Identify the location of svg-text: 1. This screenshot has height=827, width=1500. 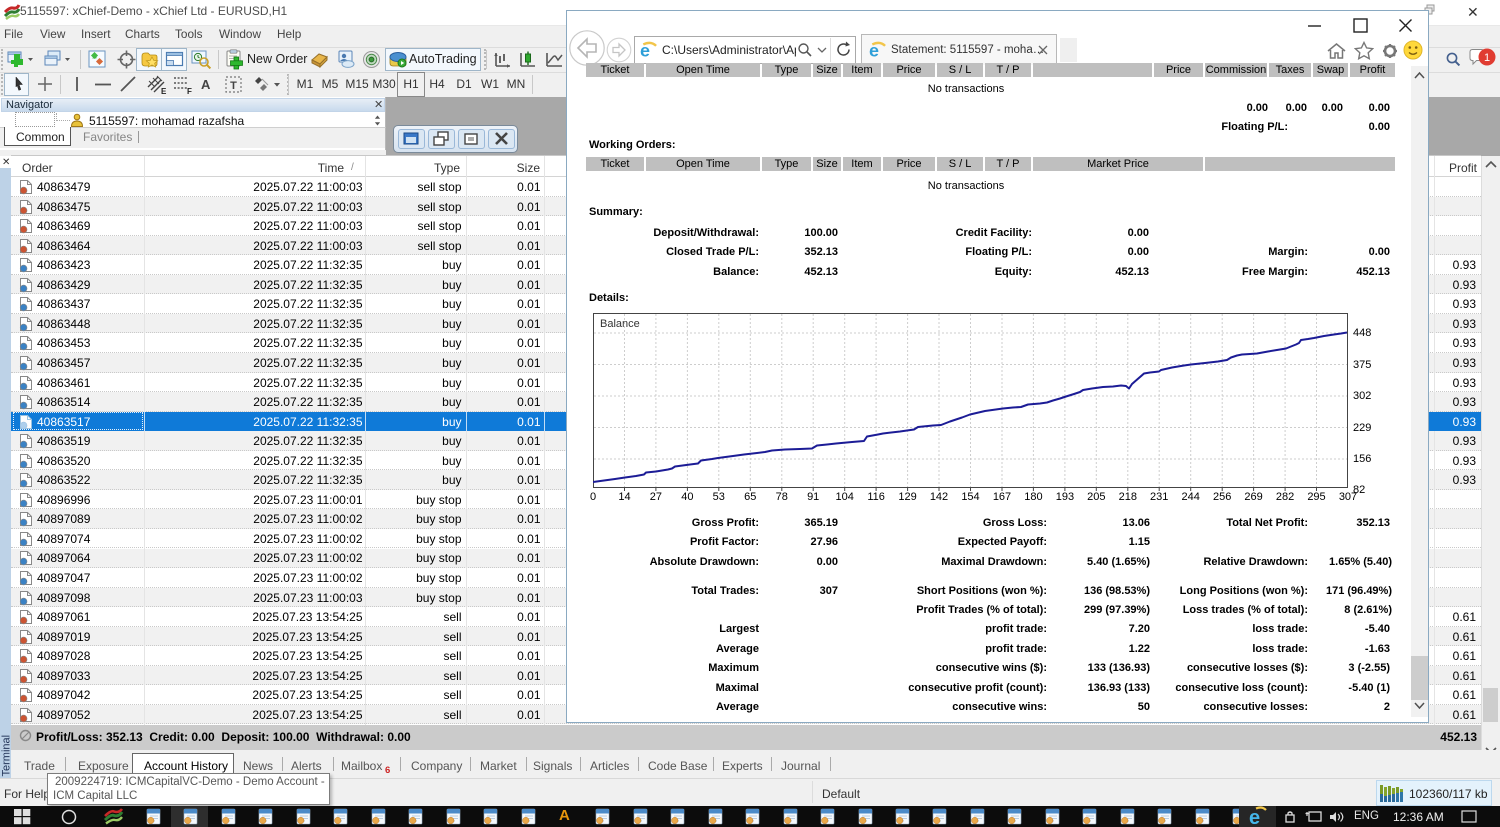
(1487, 58).